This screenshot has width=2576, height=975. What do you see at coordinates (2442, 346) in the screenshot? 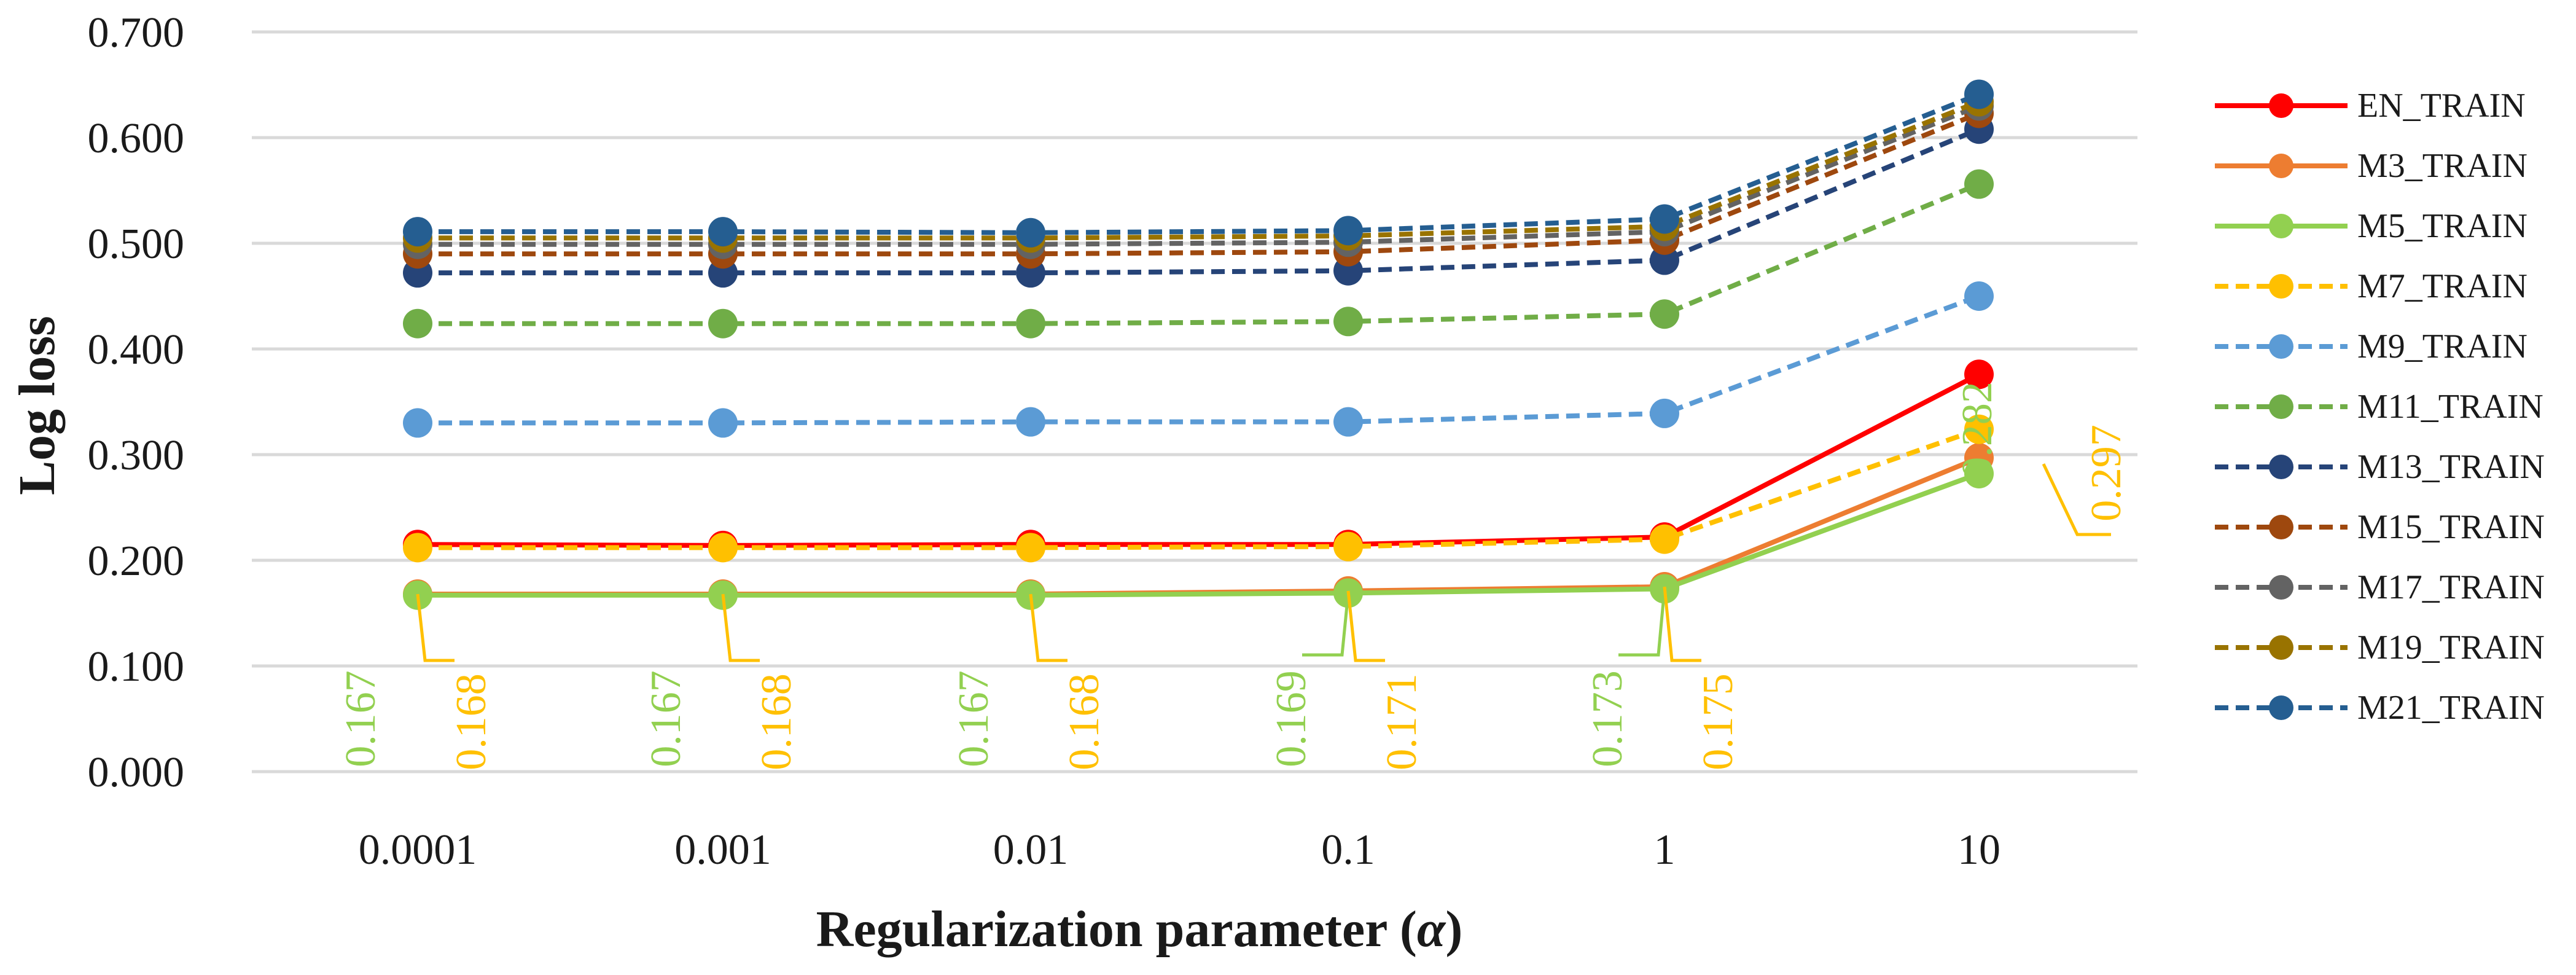
I see `legend-label: M9_TRAIN` at bounding box center [2442, 346].